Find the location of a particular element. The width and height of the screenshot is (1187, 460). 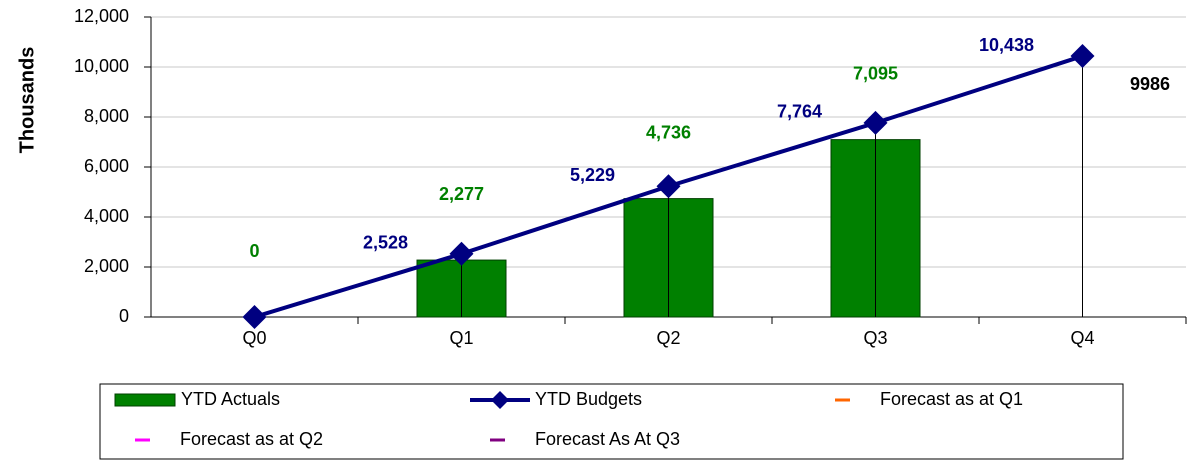

legend-swatch is located at coordinates (145, 400).